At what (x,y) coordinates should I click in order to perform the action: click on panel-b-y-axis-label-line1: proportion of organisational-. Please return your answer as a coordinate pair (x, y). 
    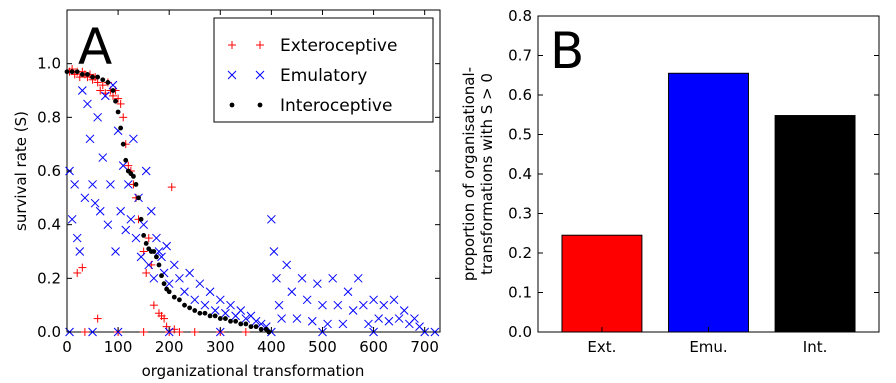
    Looking at the image, I should click on (469, 174).